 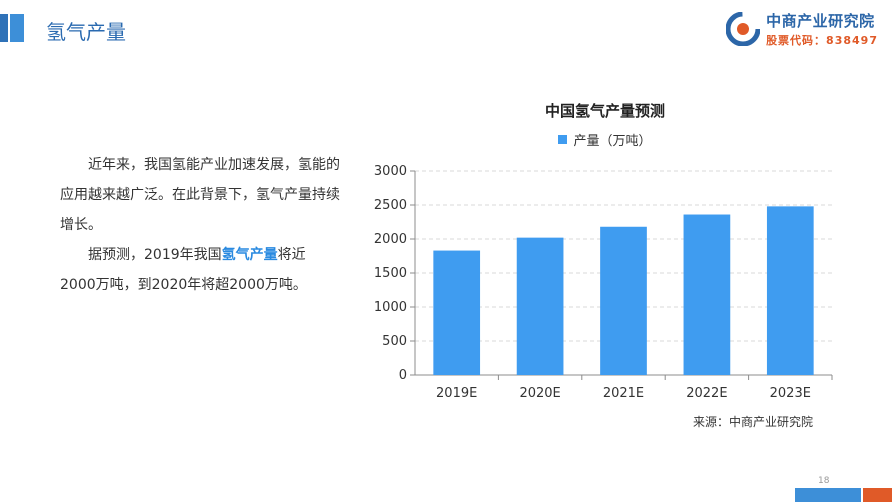 What do you see at coordinates (563, 139) in the screenshot?
I see `legend-swatch` at bounding box center [563, 139].